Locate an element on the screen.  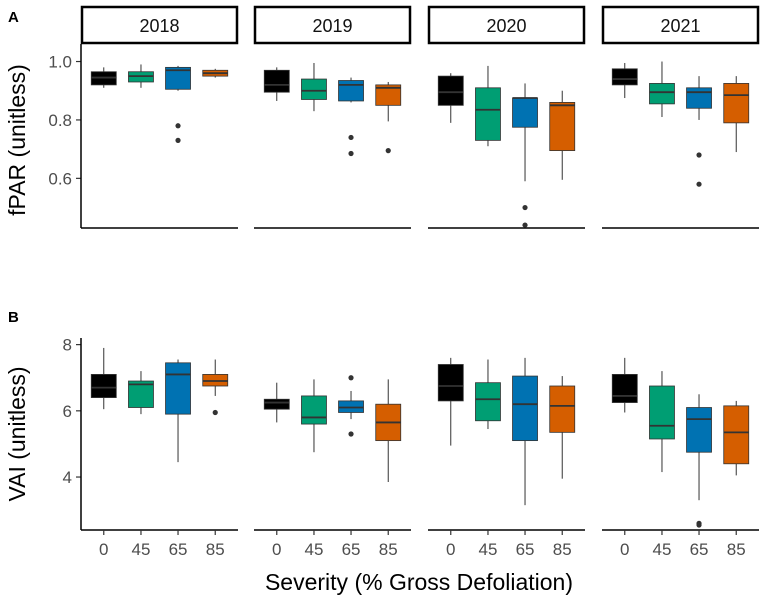
facet-strip-label: 2021 is located at coordinates (680, 26).